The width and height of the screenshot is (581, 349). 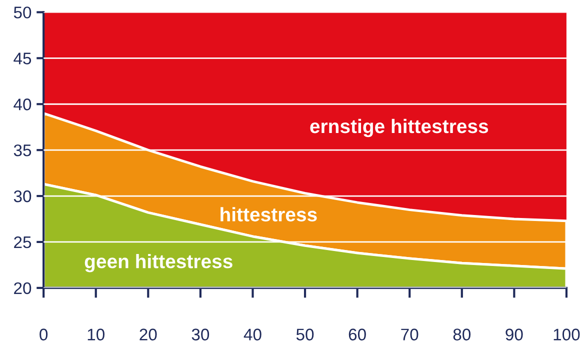 What do you see at coordinates (23, 288) in the screenshot?
I see `y-tick-label: 20` at bounding box center [23, 288].